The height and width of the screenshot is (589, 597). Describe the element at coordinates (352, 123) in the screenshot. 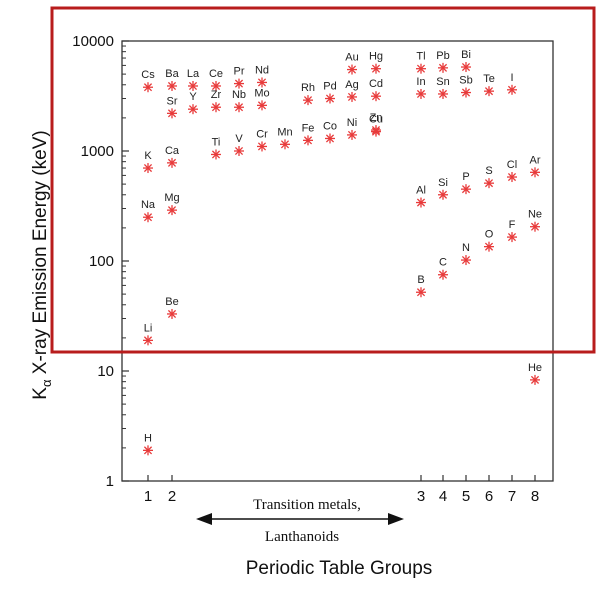

I see `label-ni: Ni` at that location.